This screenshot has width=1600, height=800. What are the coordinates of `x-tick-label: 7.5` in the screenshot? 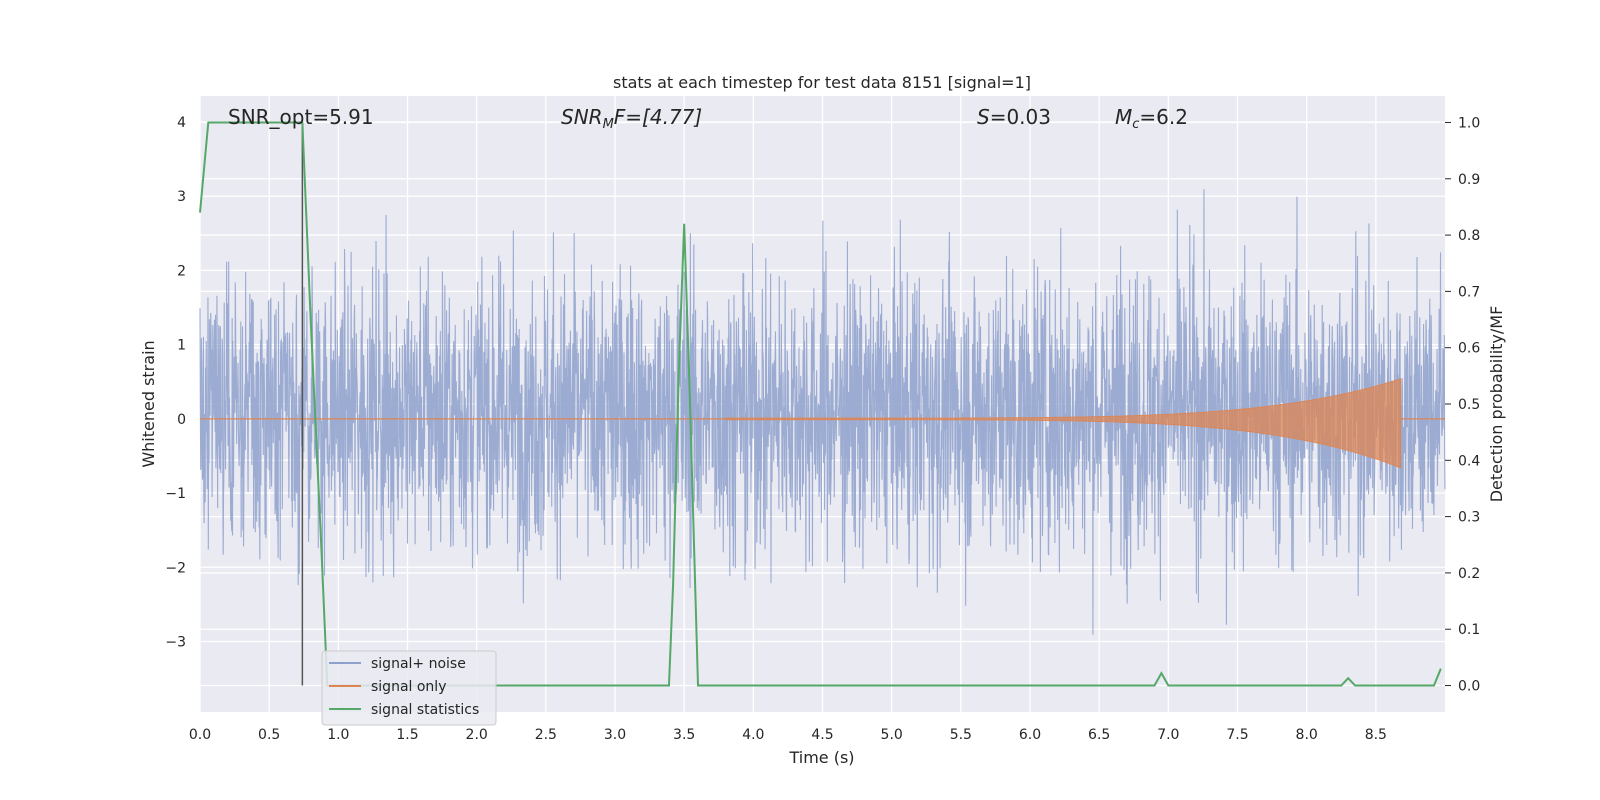 It's located at (1237, 735).